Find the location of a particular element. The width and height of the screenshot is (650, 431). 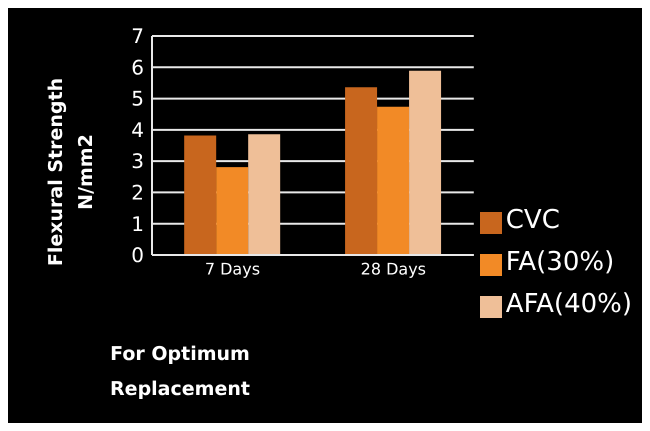

x-tick-label: 7 Days is located at coordinates (232, 268).